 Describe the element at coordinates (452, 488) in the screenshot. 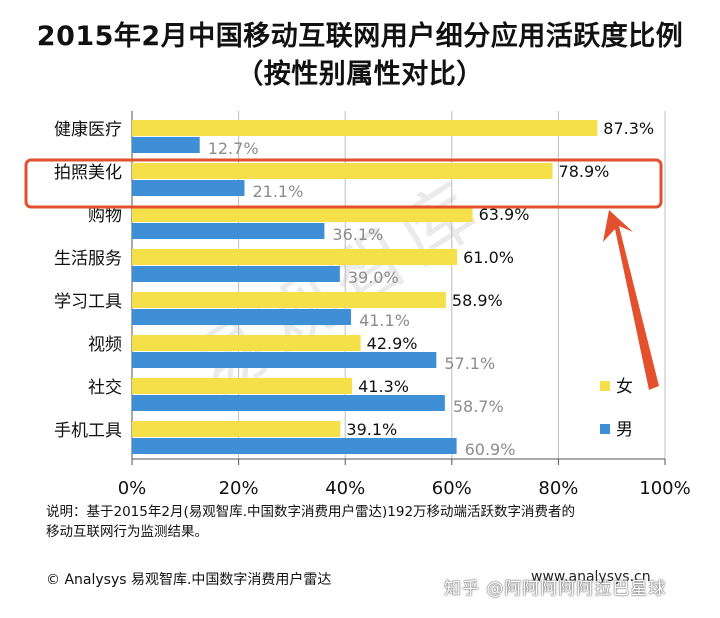

I see `x-tick-label: 60%` at that location.